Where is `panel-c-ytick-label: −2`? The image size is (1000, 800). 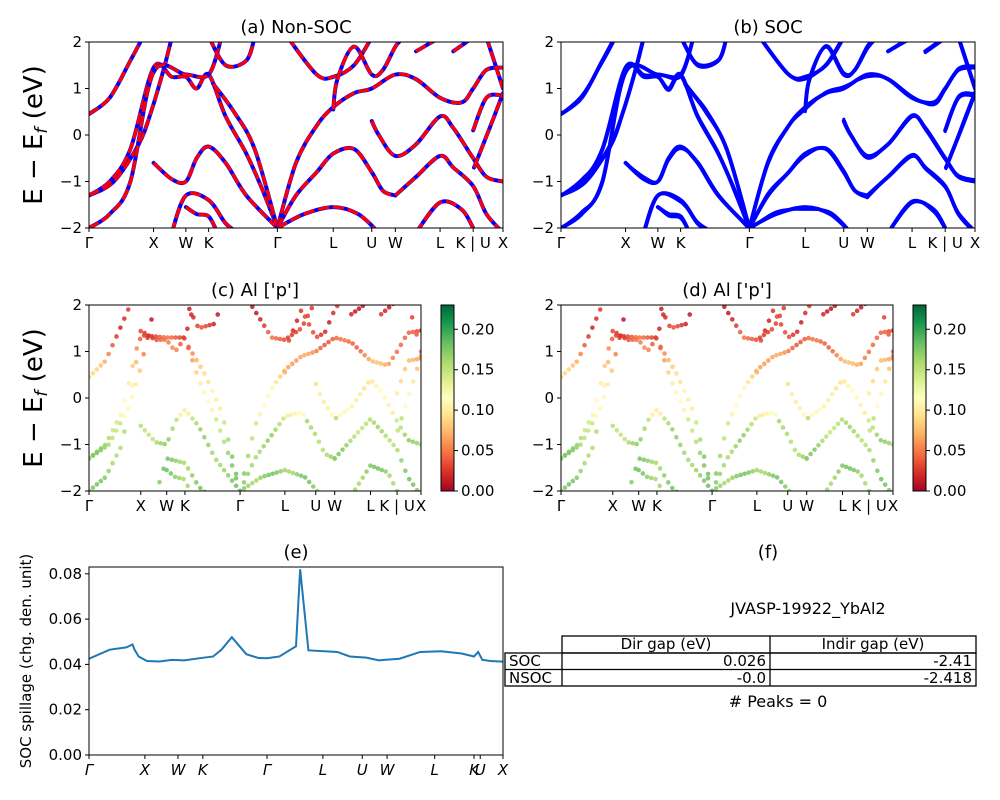
panel-c-ytick-label: −2 is located at coordinates (71, 491).